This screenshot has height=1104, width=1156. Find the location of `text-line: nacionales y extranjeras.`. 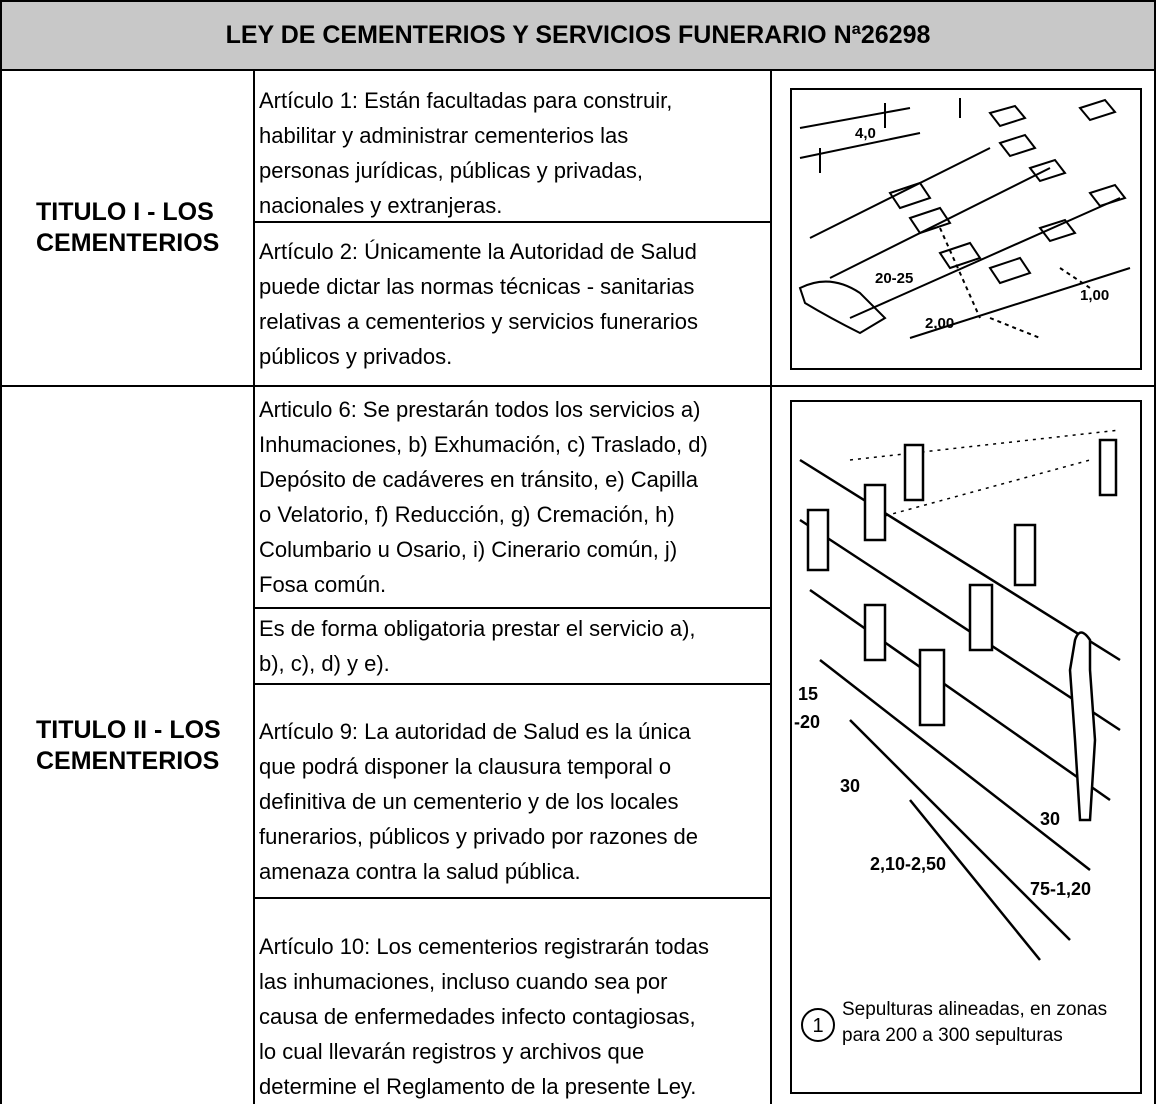

text-line: nacionales y extranjeras. is located at coordinates (381, 205).